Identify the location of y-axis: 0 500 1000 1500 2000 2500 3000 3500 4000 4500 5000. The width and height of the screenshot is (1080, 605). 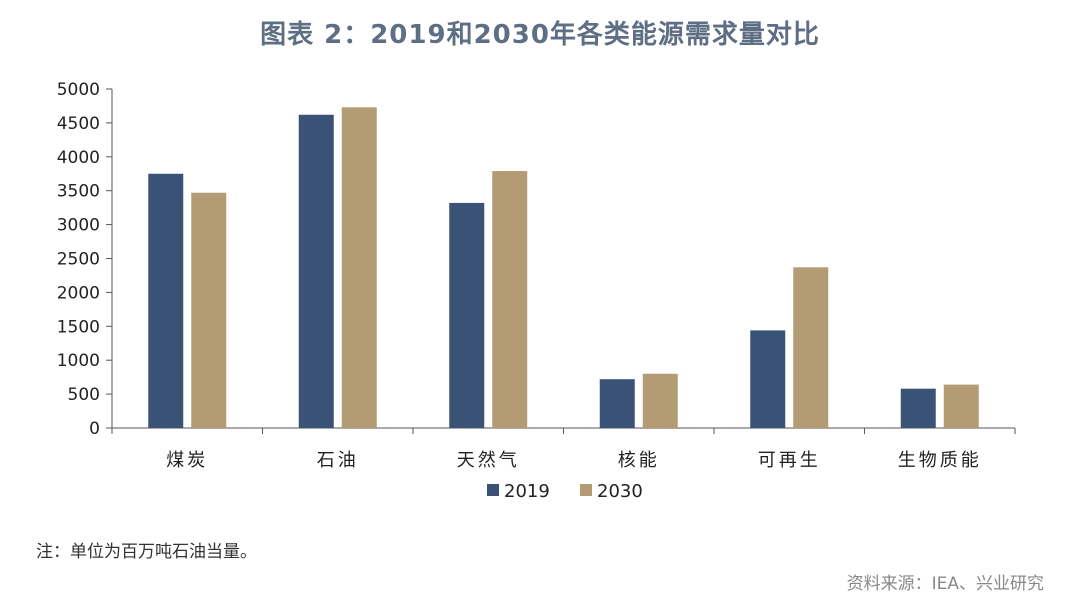
(85, 259).